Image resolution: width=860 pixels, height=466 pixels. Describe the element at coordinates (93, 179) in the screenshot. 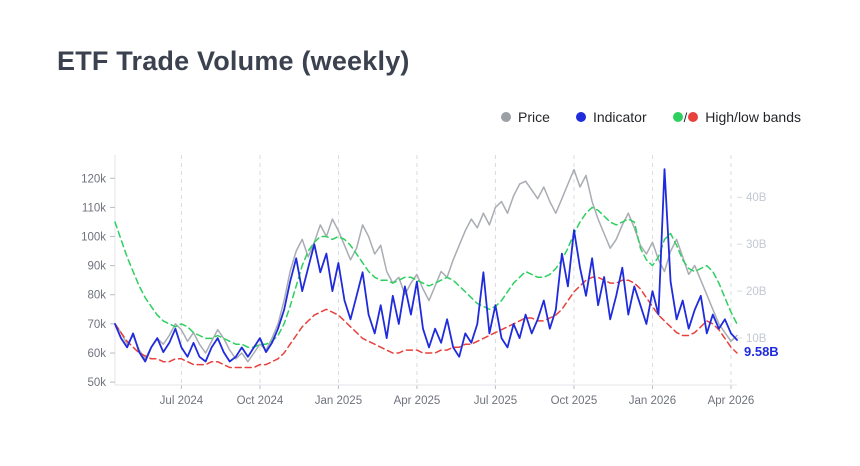

I see `left-tick-label: 120k` at that location.